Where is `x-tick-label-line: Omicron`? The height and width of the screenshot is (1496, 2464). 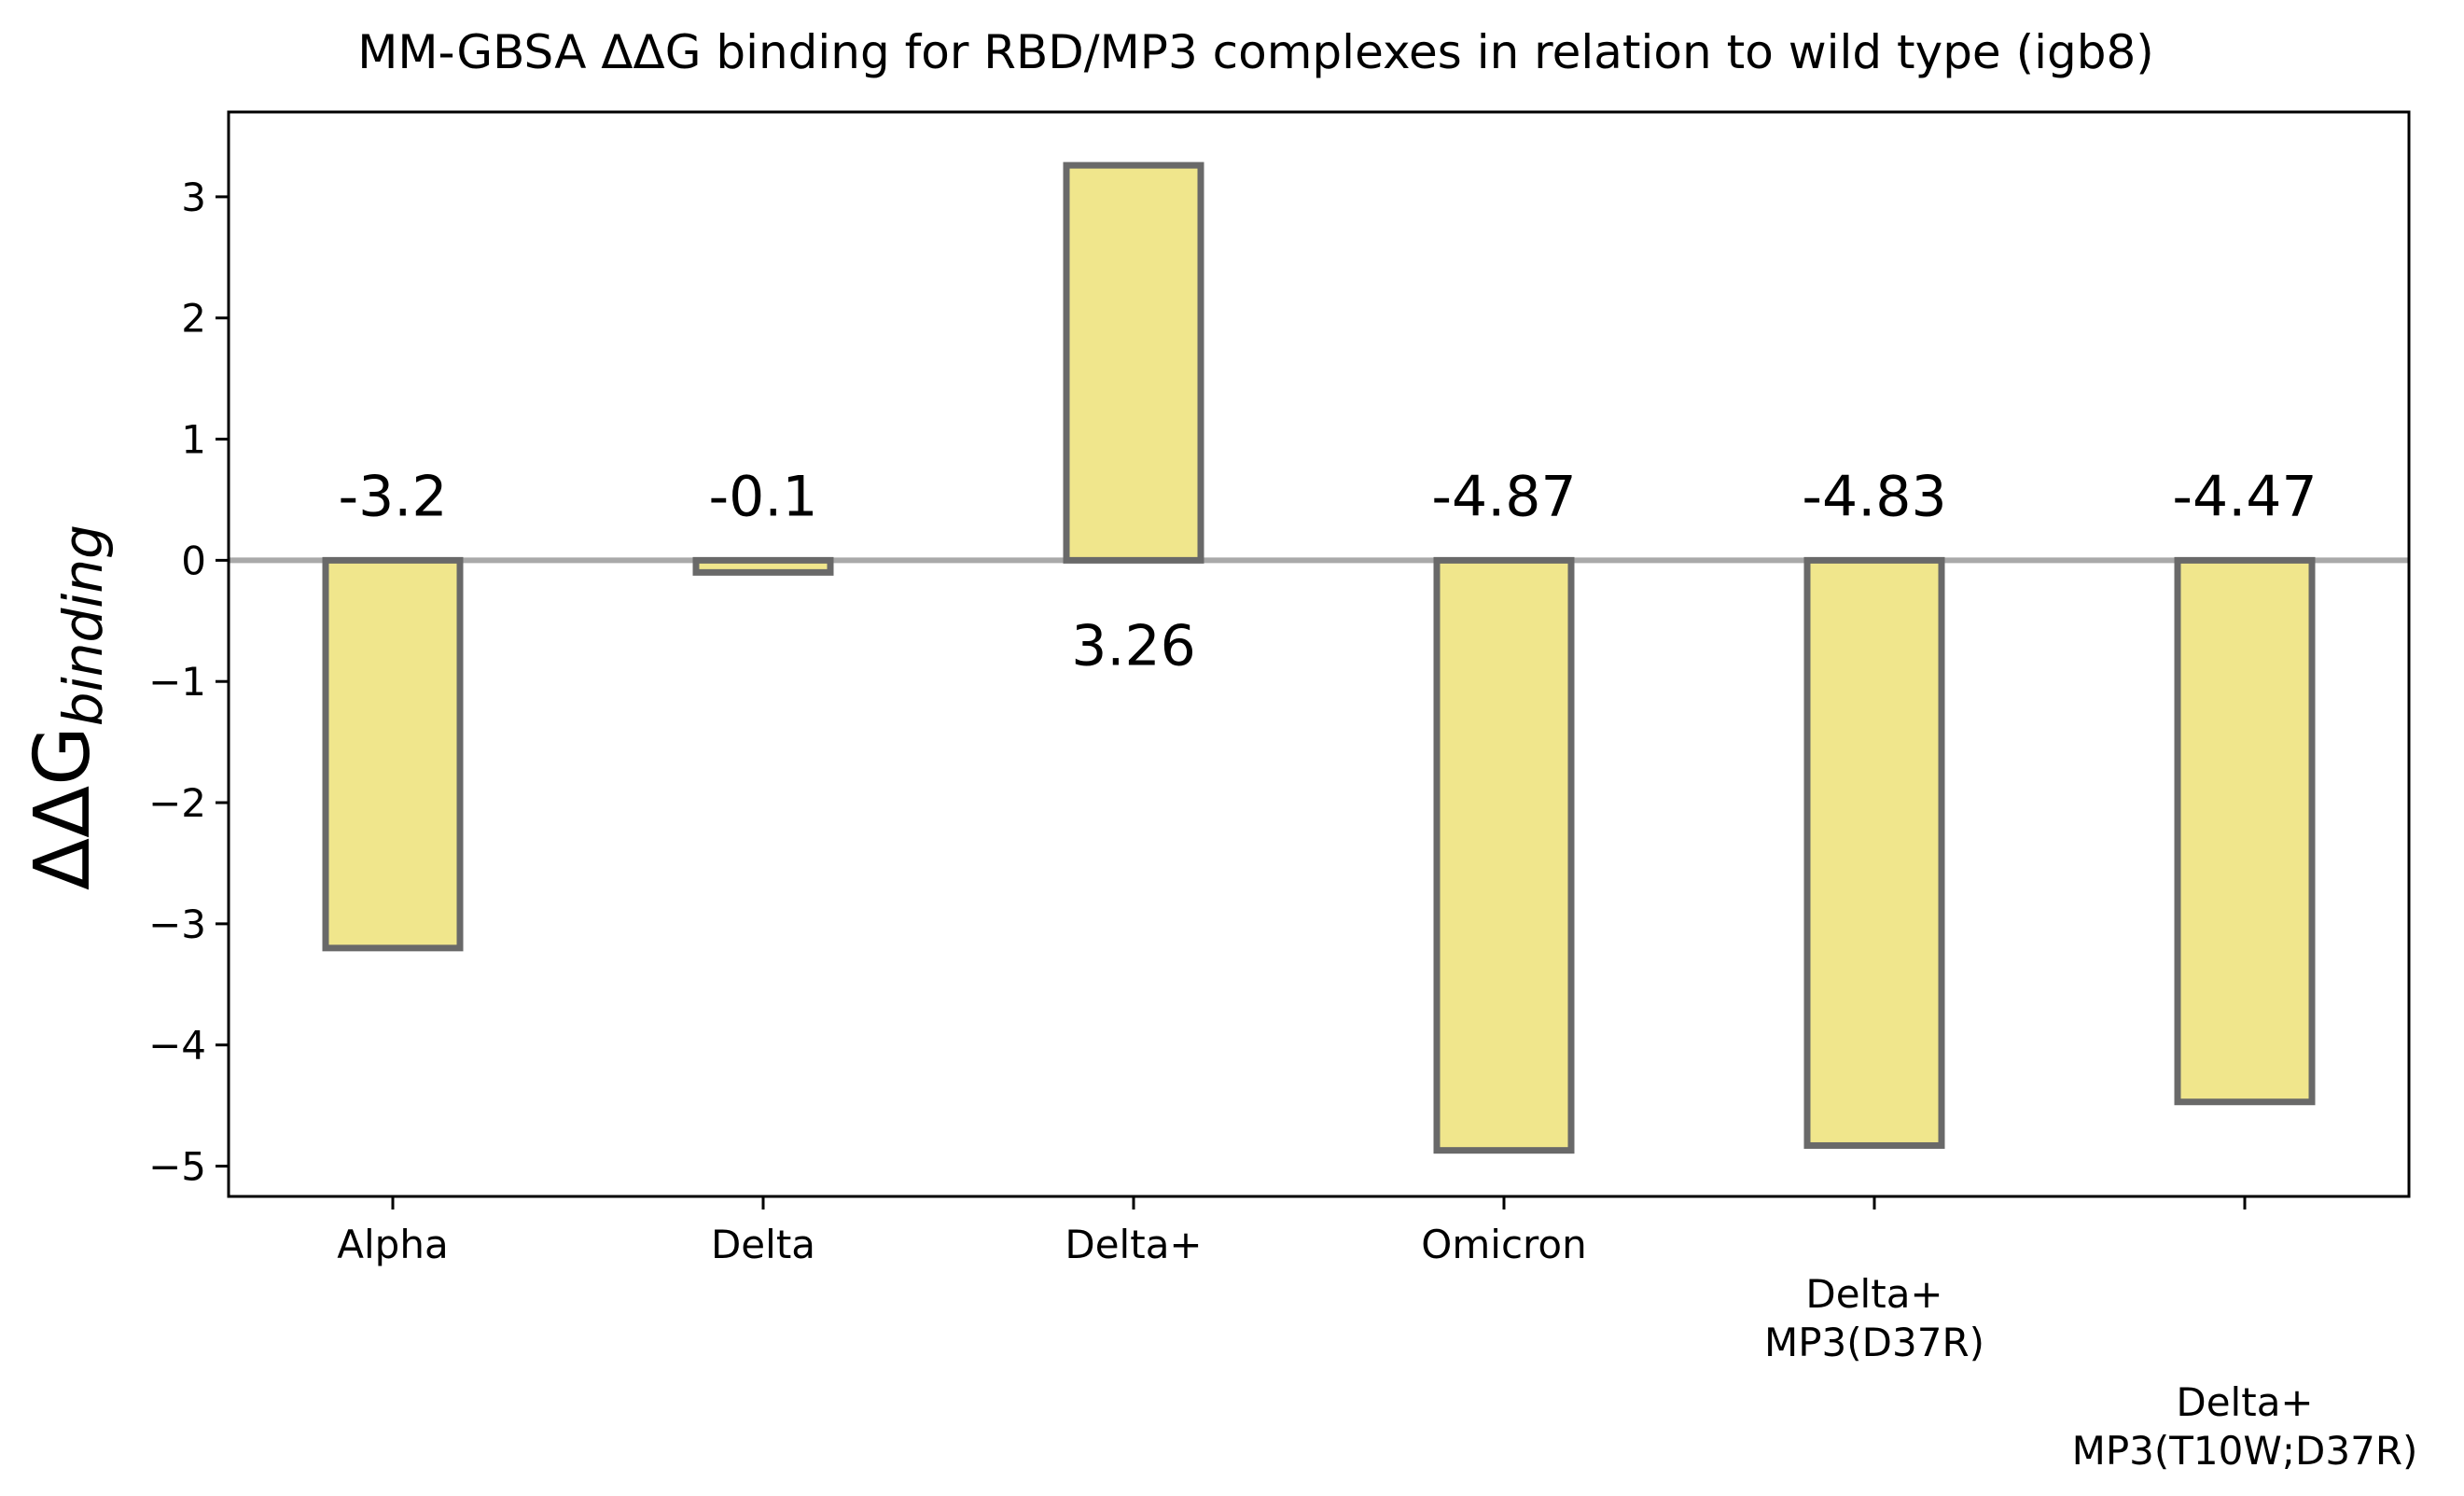 x-tick-label-line: Omicron is located at coordinates (1503, 1244).